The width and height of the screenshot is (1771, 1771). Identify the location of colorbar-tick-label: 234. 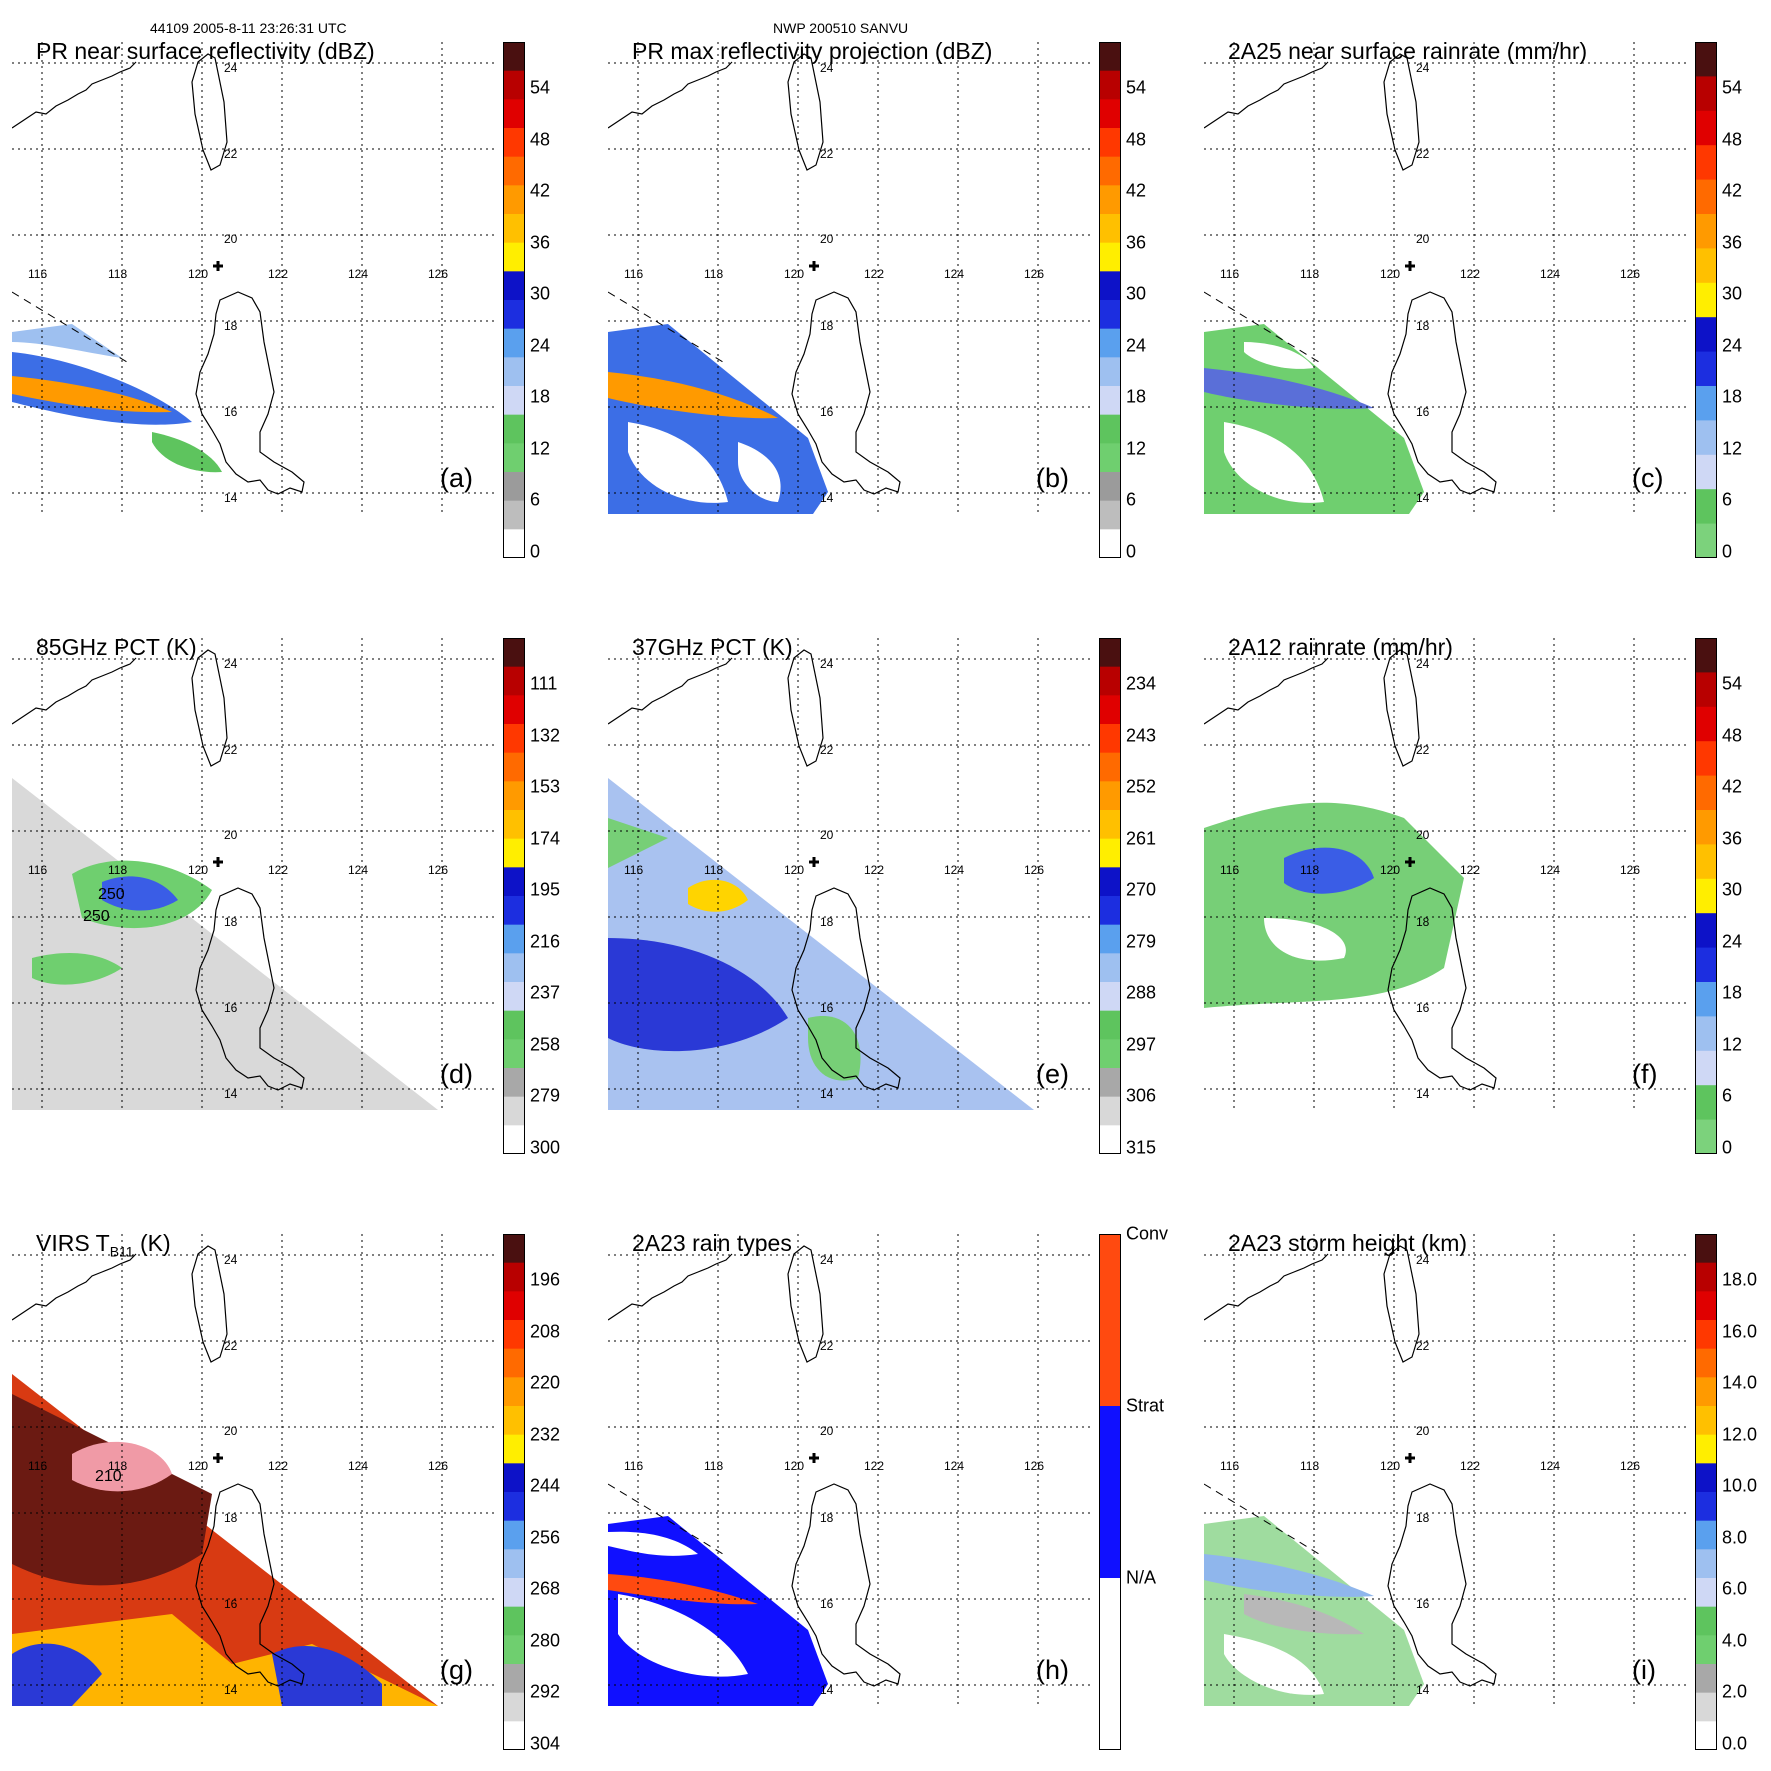
(1141, 683).